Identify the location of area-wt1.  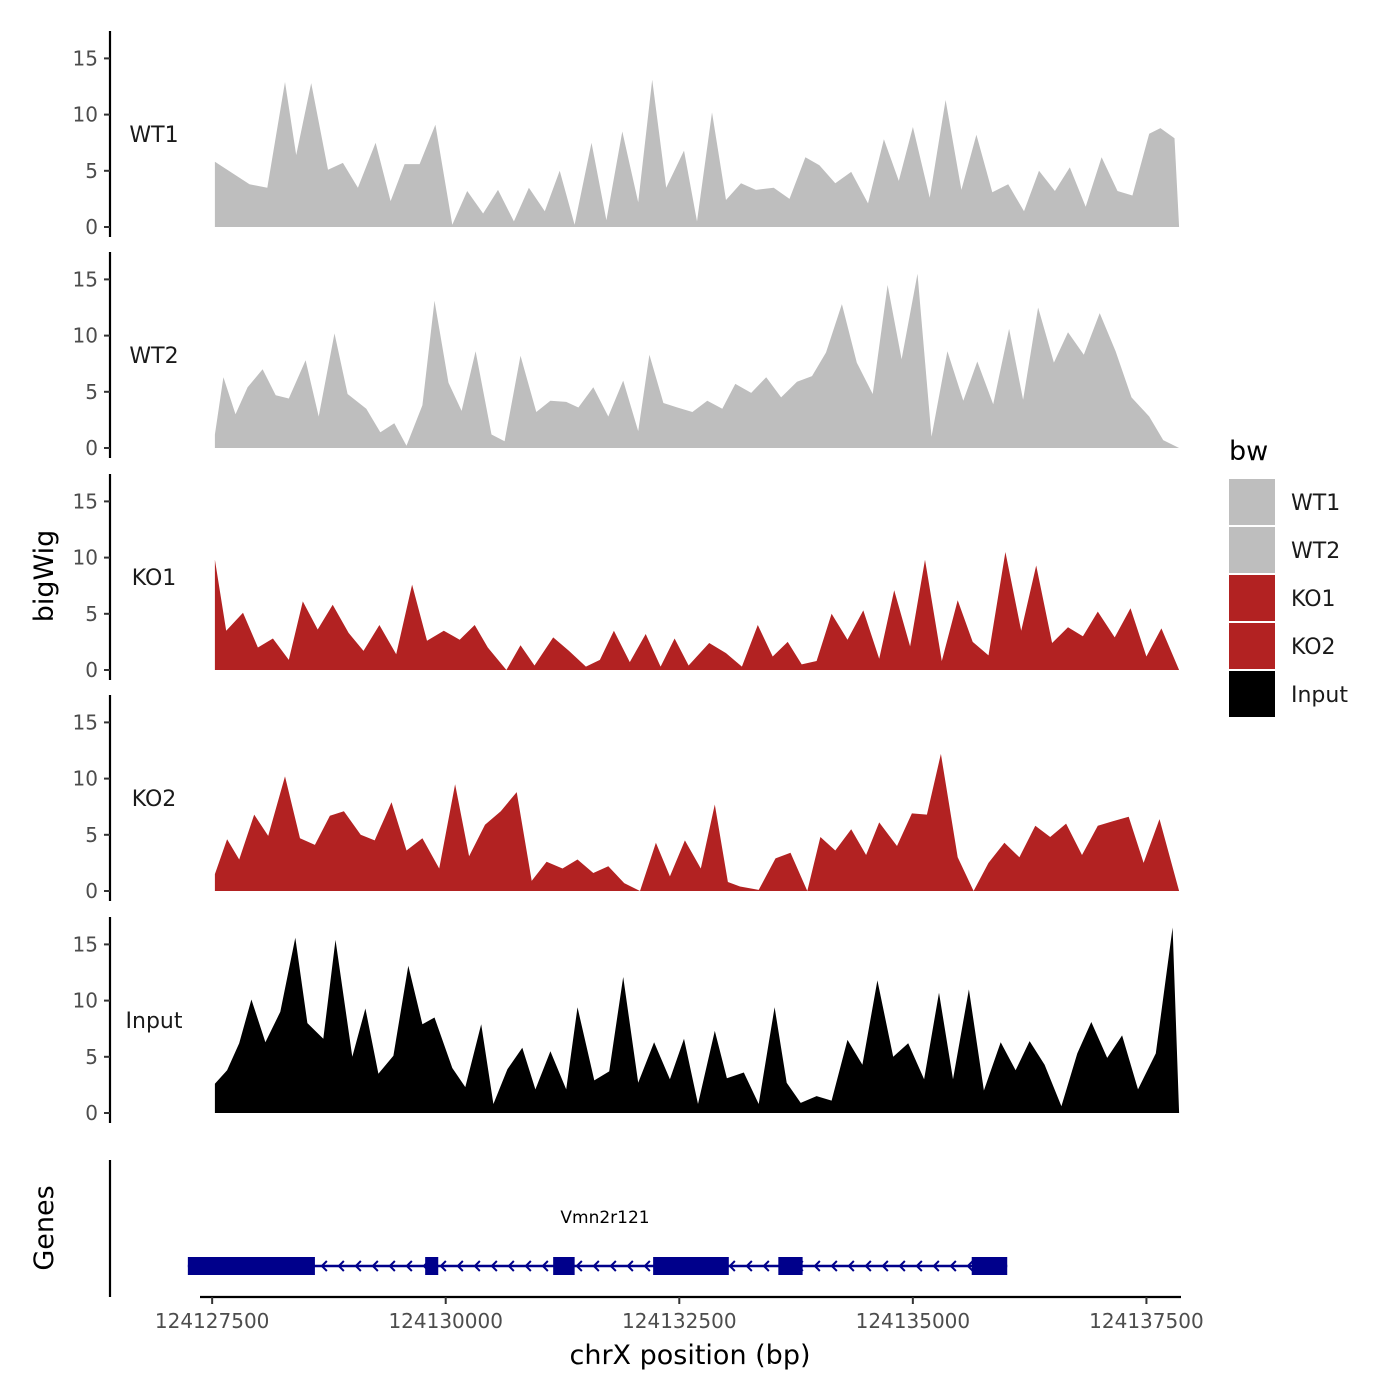
(697, 153).